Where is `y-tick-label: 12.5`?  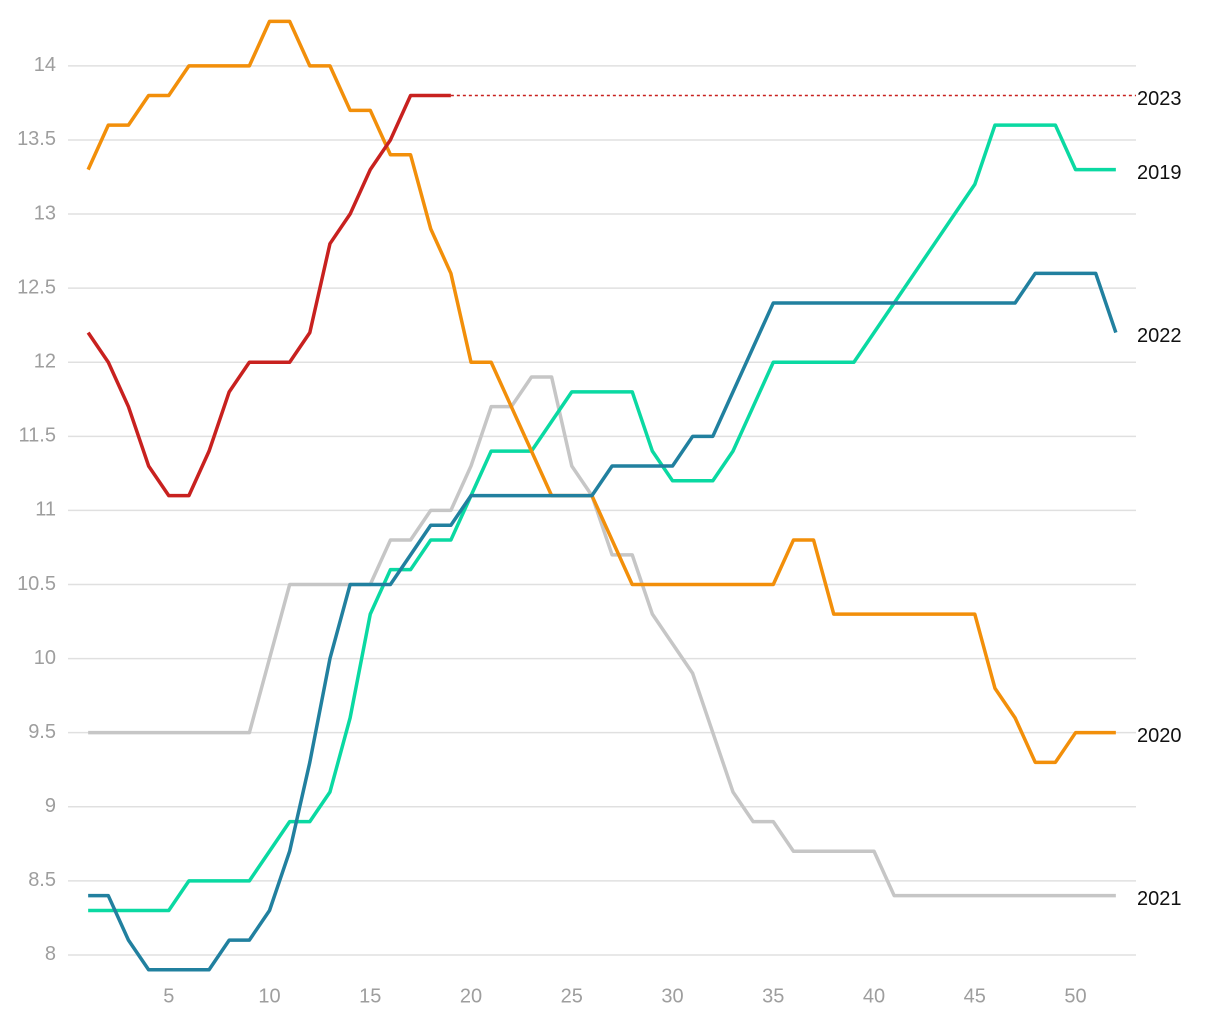
y-tick-label: 12.5 is located at coordinates (36, 287).